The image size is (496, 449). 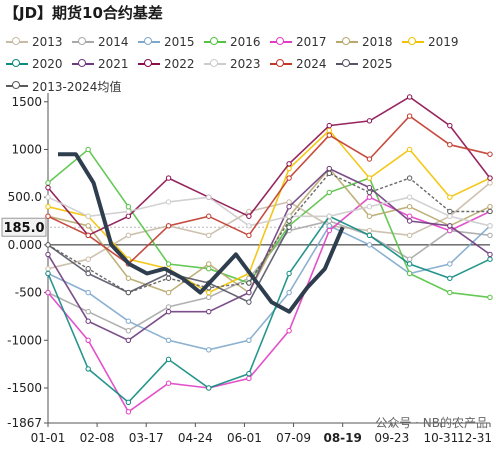 I want to click on legend-item: 2016, so click(x=232, y=42).